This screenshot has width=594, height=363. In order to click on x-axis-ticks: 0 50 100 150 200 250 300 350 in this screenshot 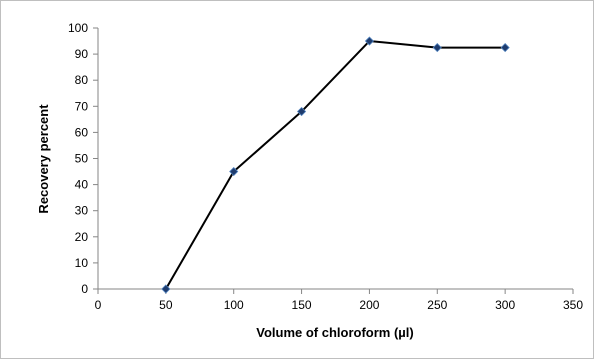, I will do `click(339, 300)`.